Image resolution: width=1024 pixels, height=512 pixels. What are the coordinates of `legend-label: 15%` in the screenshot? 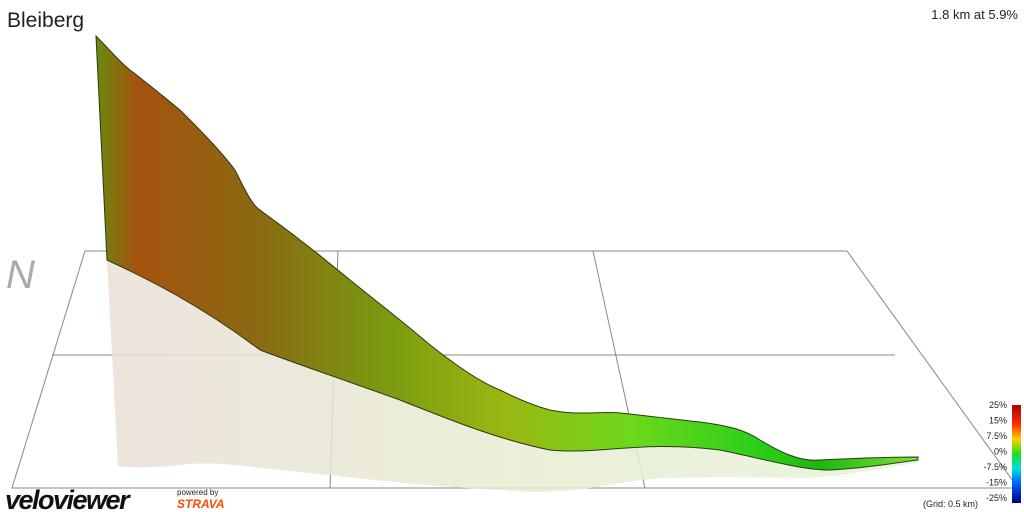 It's located at (998, 421).